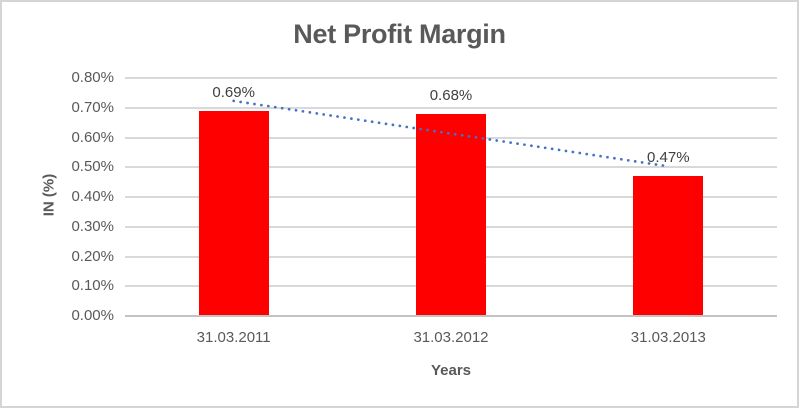 The width and height of the screenshot is (799, 408). I want to click on y-tick-label: 0.30%, so click(92, 226).